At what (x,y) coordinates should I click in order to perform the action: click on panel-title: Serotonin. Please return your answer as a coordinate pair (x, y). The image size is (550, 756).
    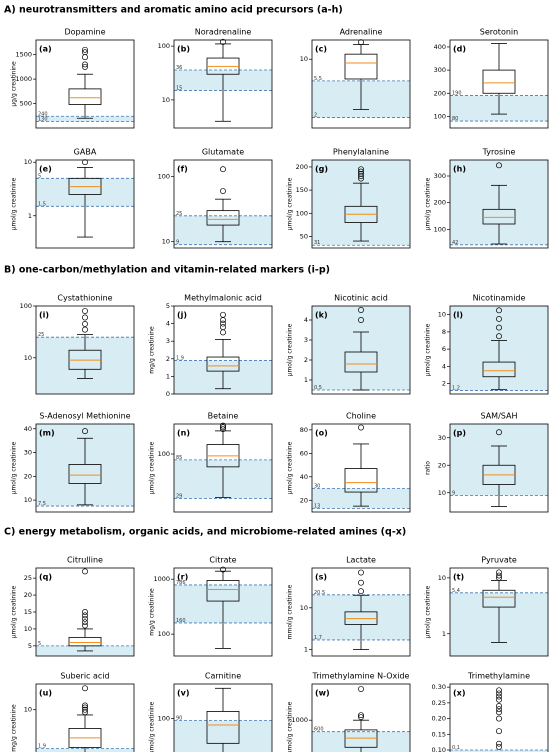
    Looking at the image, I should click on (499, 32).